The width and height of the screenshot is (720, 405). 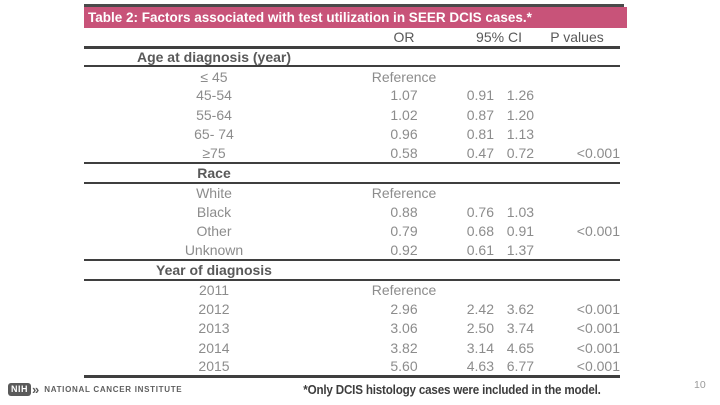 I want to click on row-label: 2012, so click(x=214, y=308).